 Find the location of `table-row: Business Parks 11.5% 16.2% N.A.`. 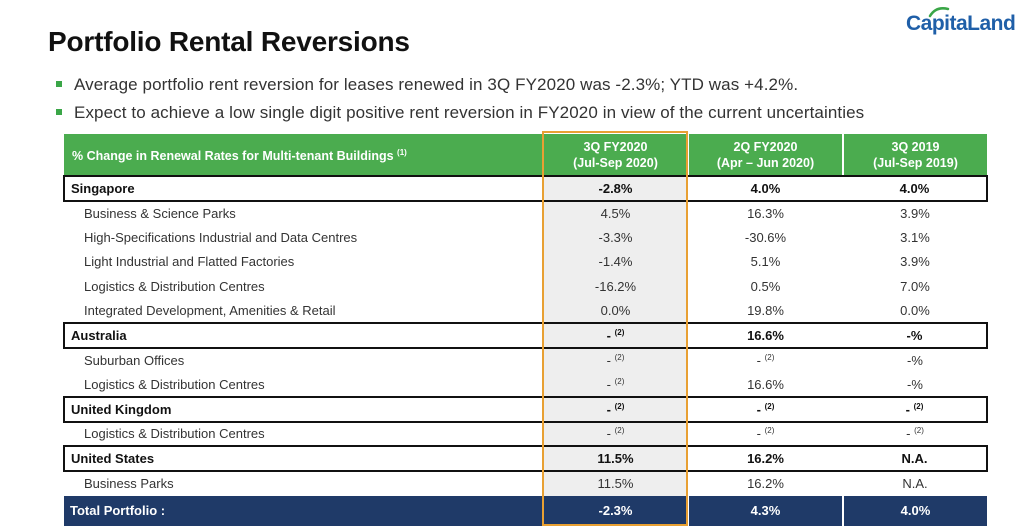

table-row: Business Parks 11.5% 16.2% N.A. is located at coordinates (525, 483).